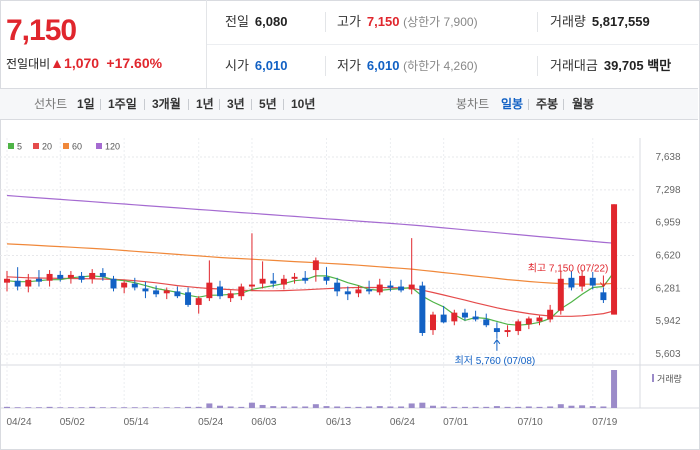  I want to click on x-tick-label: 05/02, so click(72, 422).